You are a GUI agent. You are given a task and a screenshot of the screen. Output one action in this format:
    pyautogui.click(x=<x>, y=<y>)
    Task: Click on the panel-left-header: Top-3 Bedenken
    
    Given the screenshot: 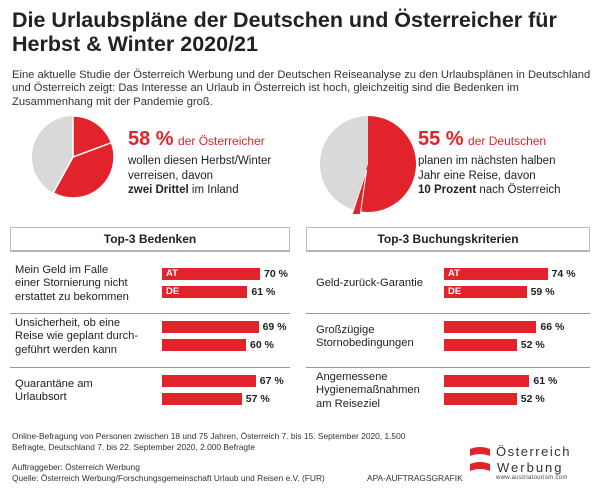 What is the action you would take?
    pyautogui.click(x=150, y=239)
    